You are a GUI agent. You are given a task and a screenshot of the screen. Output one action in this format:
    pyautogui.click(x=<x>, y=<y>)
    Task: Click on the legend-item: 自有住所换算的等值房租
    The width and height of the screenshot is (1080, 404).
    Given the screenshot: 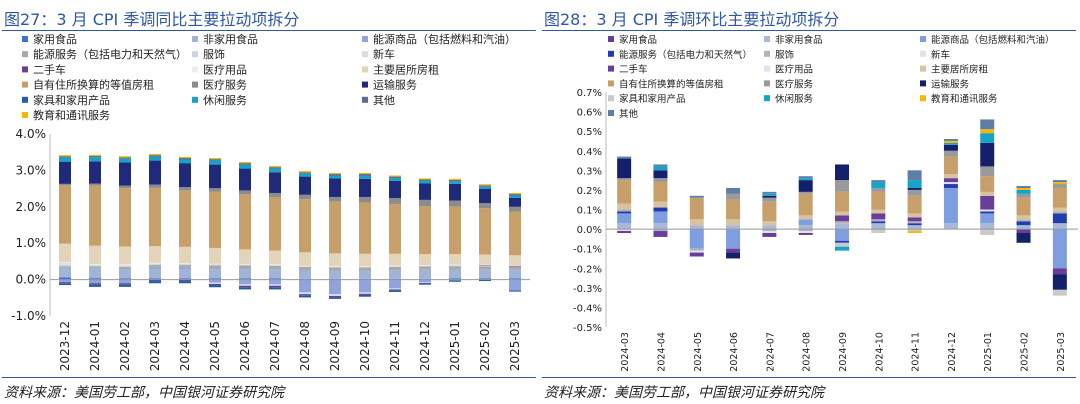 What is the action you would take?
    pyautogui.click(x=666, y=84)
    